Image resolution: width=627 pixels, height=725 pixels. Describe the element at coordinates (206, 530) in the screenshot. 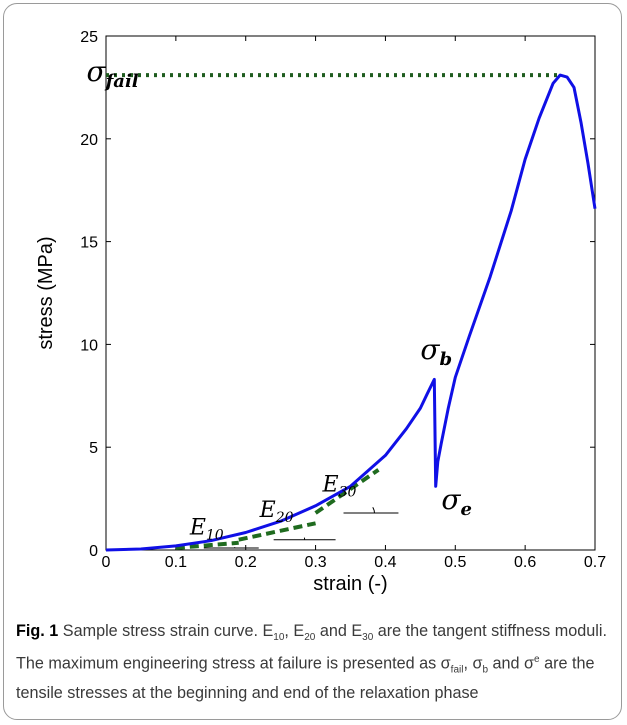

I see `annotation-E-10: E10` at that location.